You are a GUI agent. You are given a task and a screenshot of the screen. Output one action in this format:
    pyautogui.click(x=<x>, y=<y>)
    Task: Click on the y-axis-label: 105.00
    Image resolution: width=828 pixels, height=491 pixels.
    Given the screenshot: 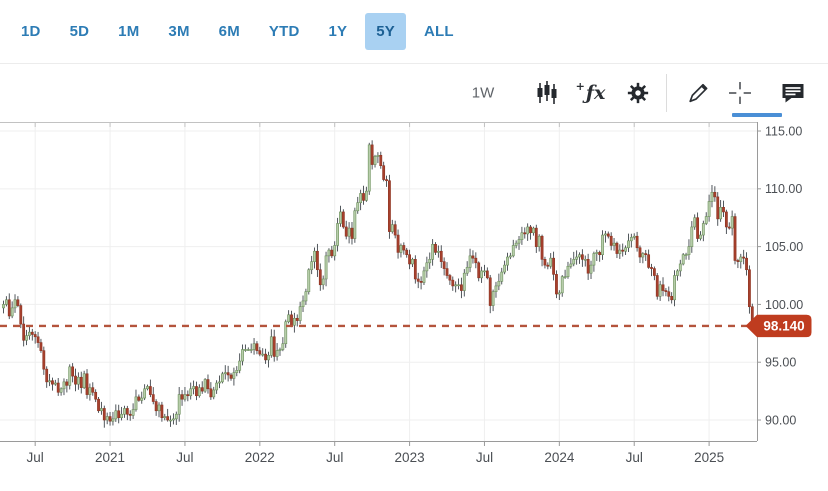 What is the action you would take?
    pyautogui.click(x=784, y=247)
    